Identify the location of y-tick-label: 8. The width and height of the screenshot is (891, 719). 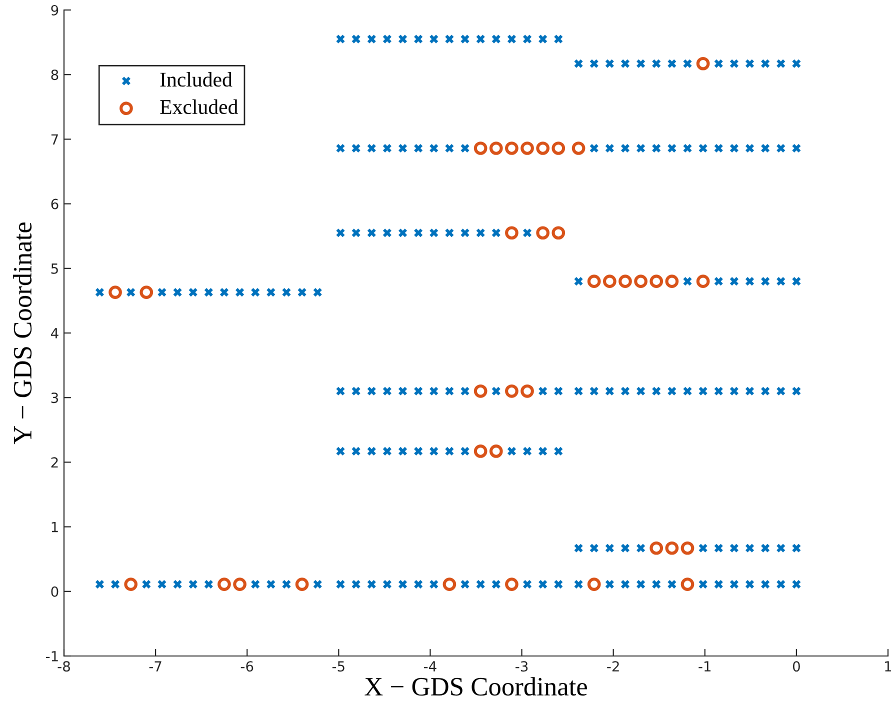
(54, 75).